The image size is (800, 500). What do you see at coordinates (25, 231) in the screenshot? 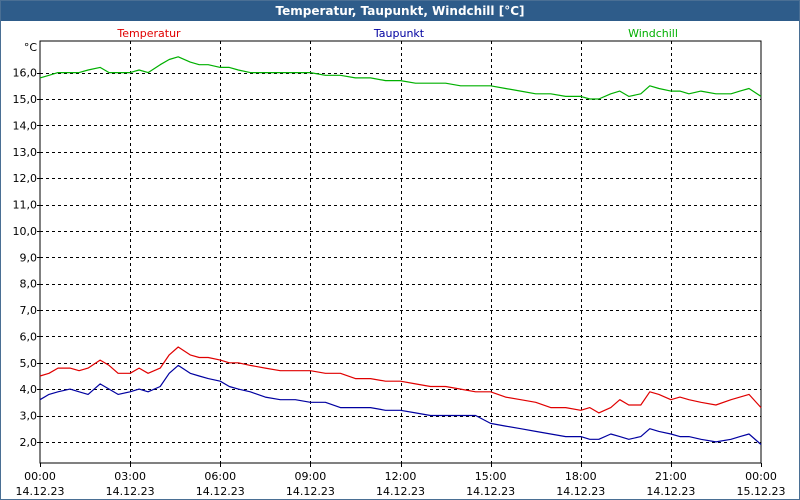
I see `y-tick-label: 10,0` at bounding box center [25, 231].